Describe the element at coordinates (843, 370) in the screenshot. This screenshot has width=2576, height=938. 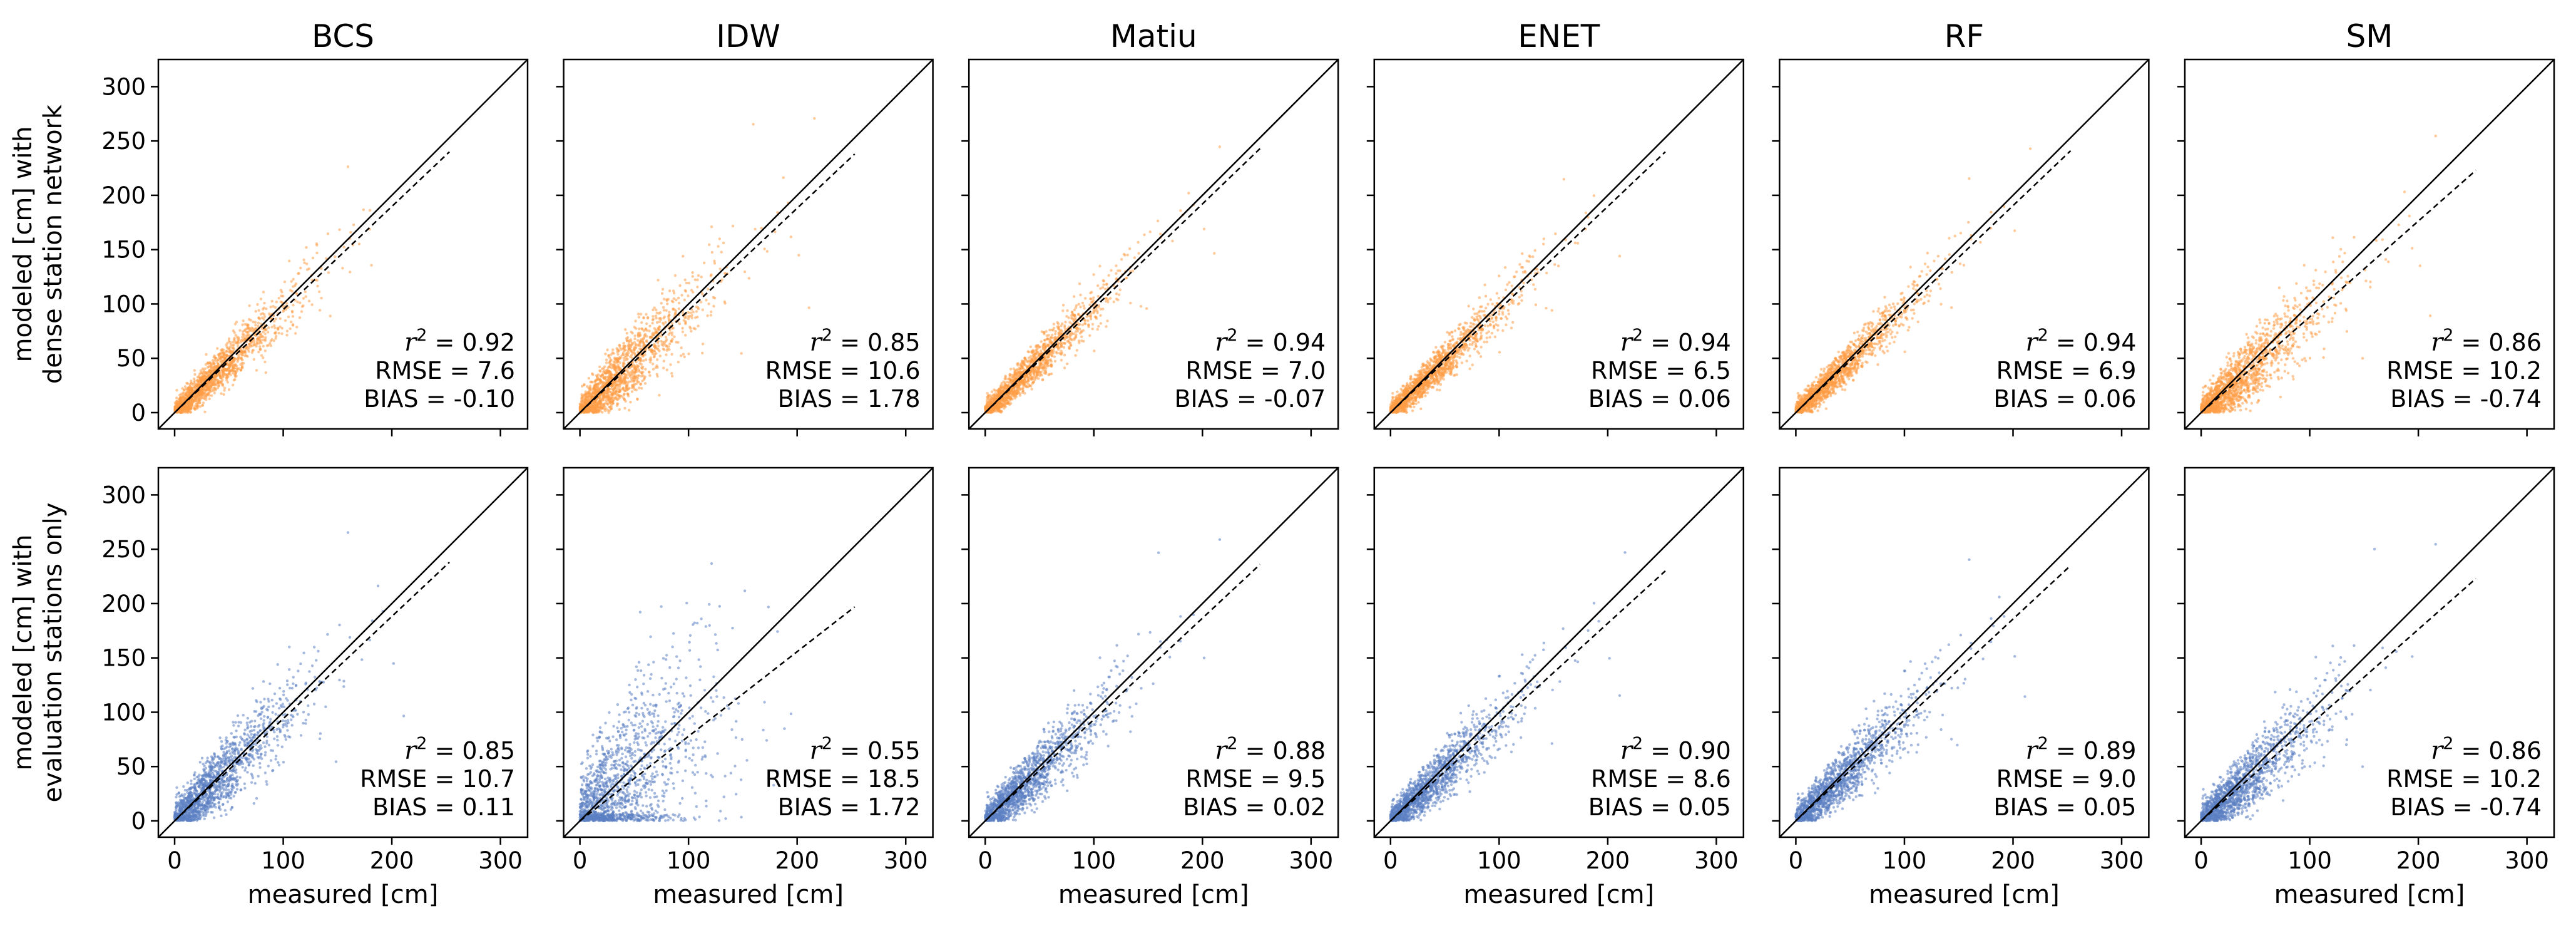
I see `stat-rmse: RMSE = 10.6` at that location.